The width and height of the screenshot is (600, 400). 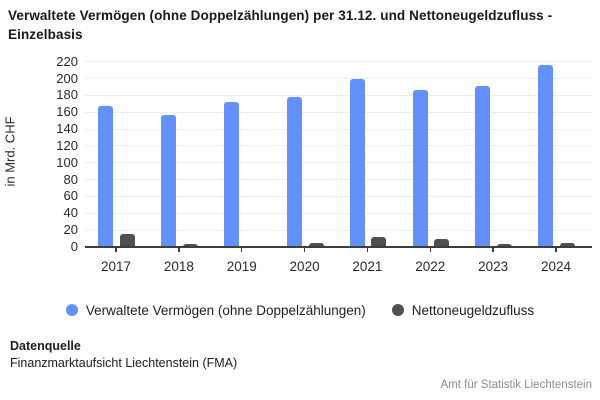 I want to click on bar-verwaltete-vermoegen-2023, so click(x=483, y=166).